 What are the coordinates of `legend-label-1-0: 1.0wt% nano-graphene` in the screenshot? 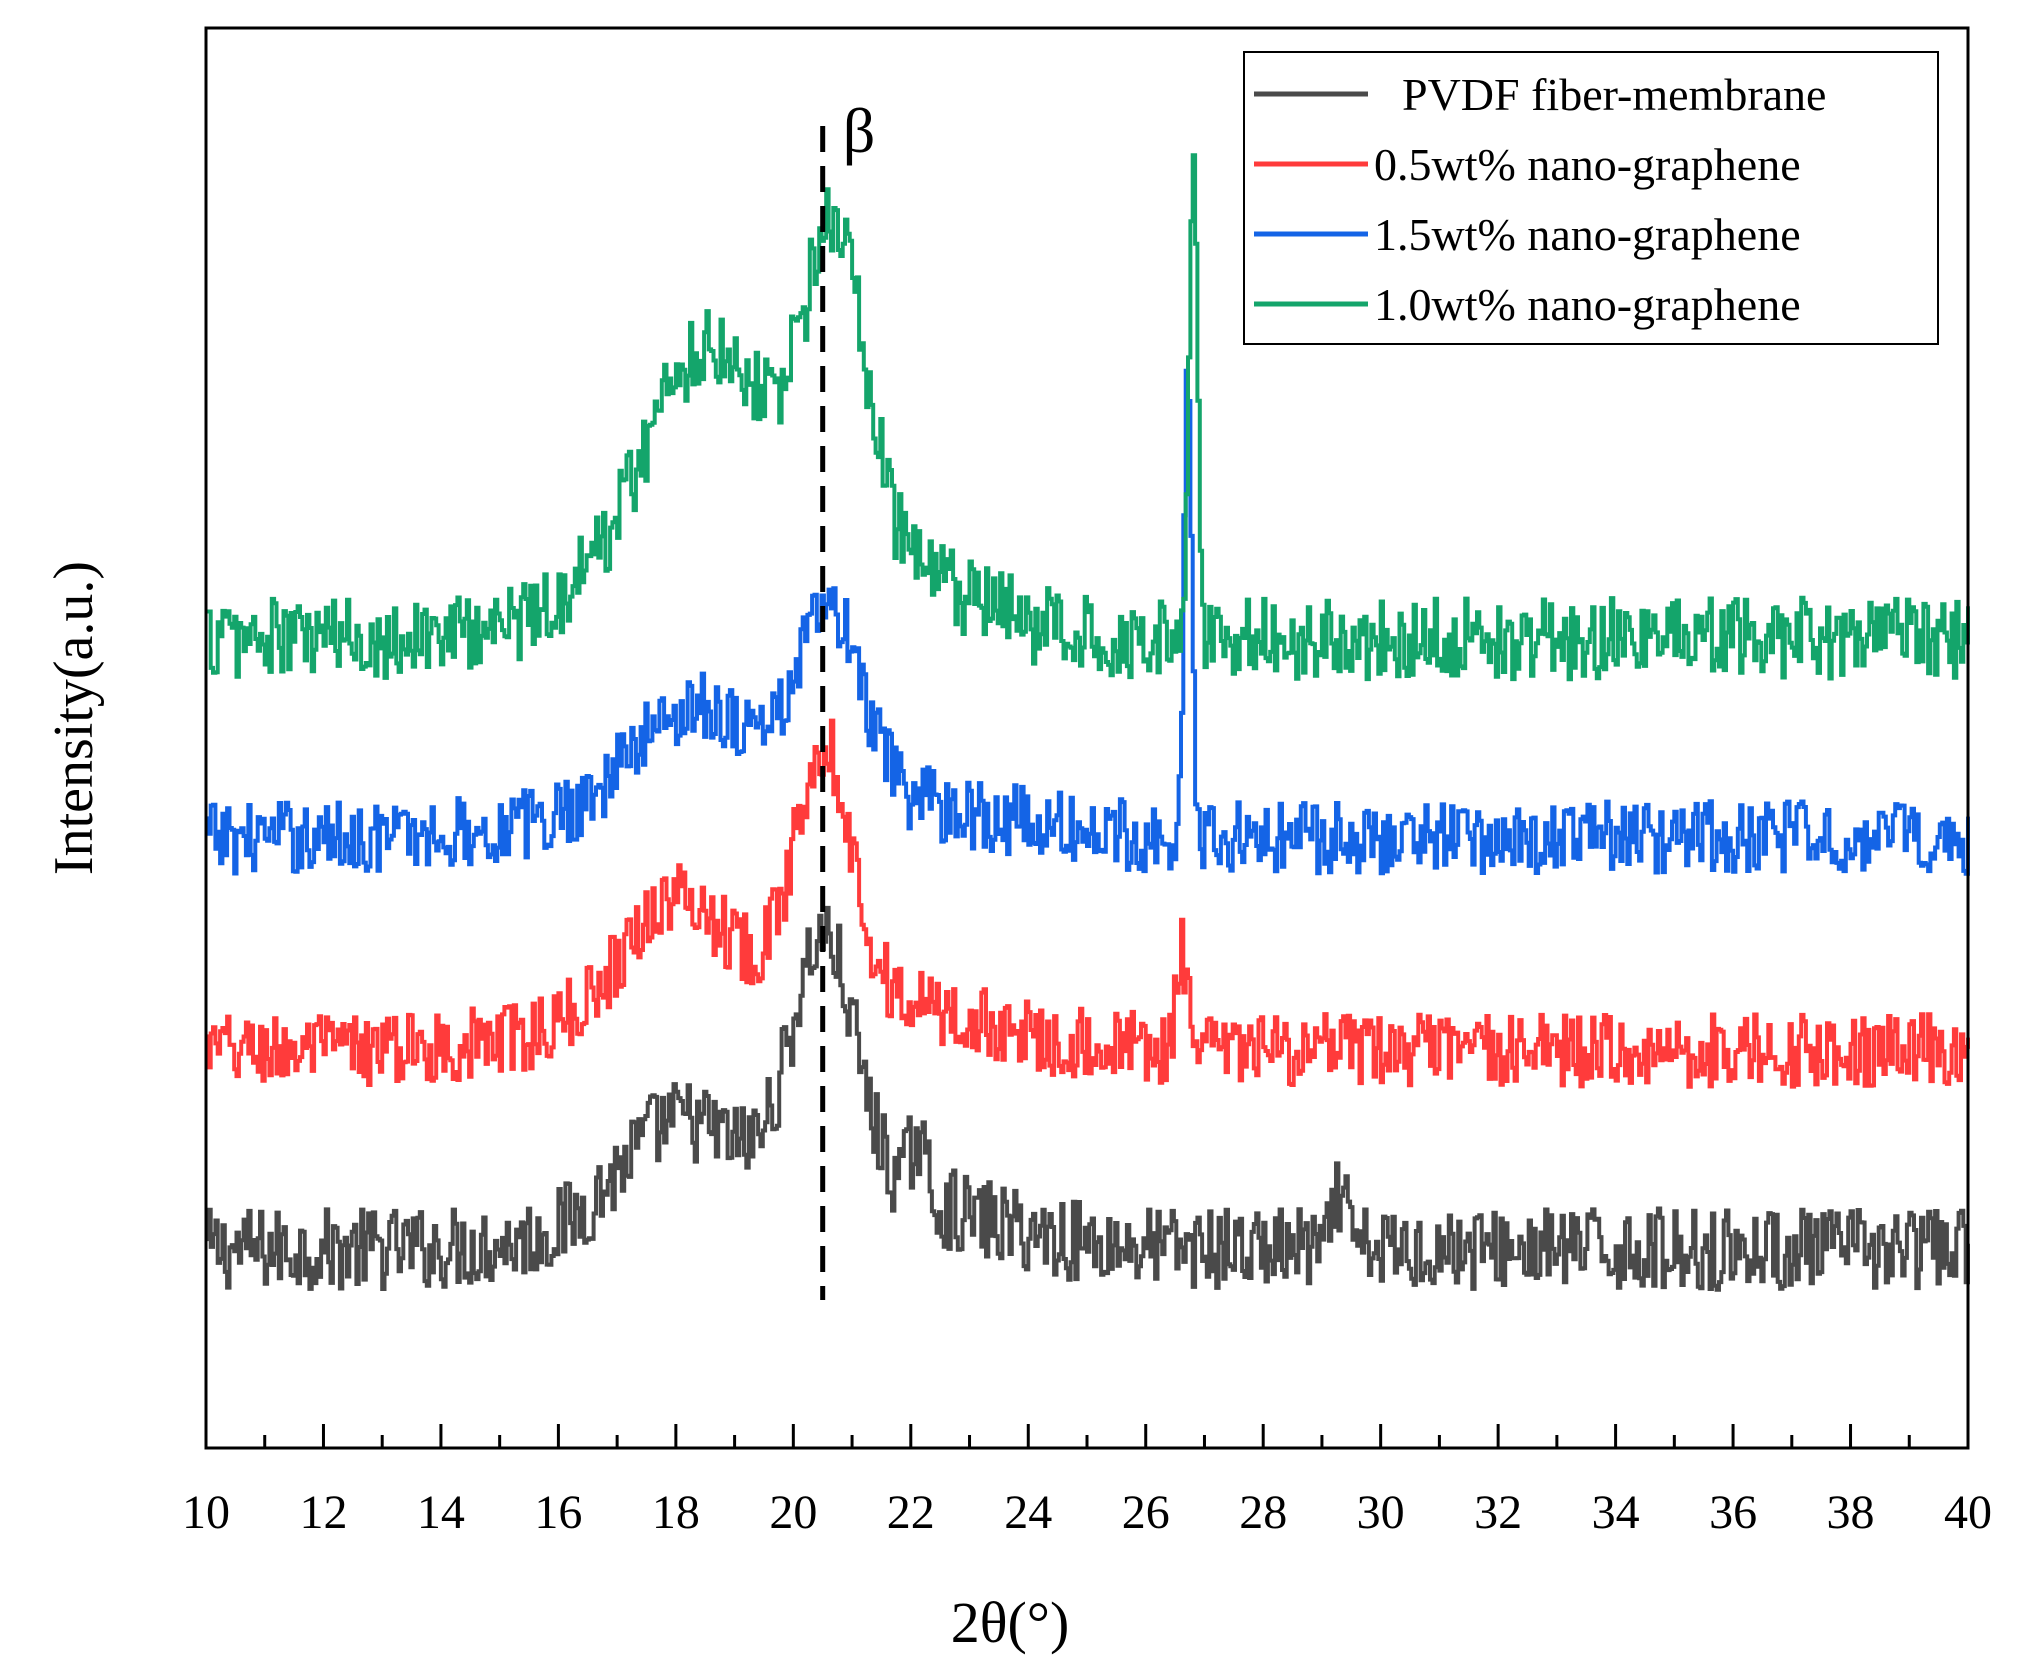 It's located at (1587, 304).